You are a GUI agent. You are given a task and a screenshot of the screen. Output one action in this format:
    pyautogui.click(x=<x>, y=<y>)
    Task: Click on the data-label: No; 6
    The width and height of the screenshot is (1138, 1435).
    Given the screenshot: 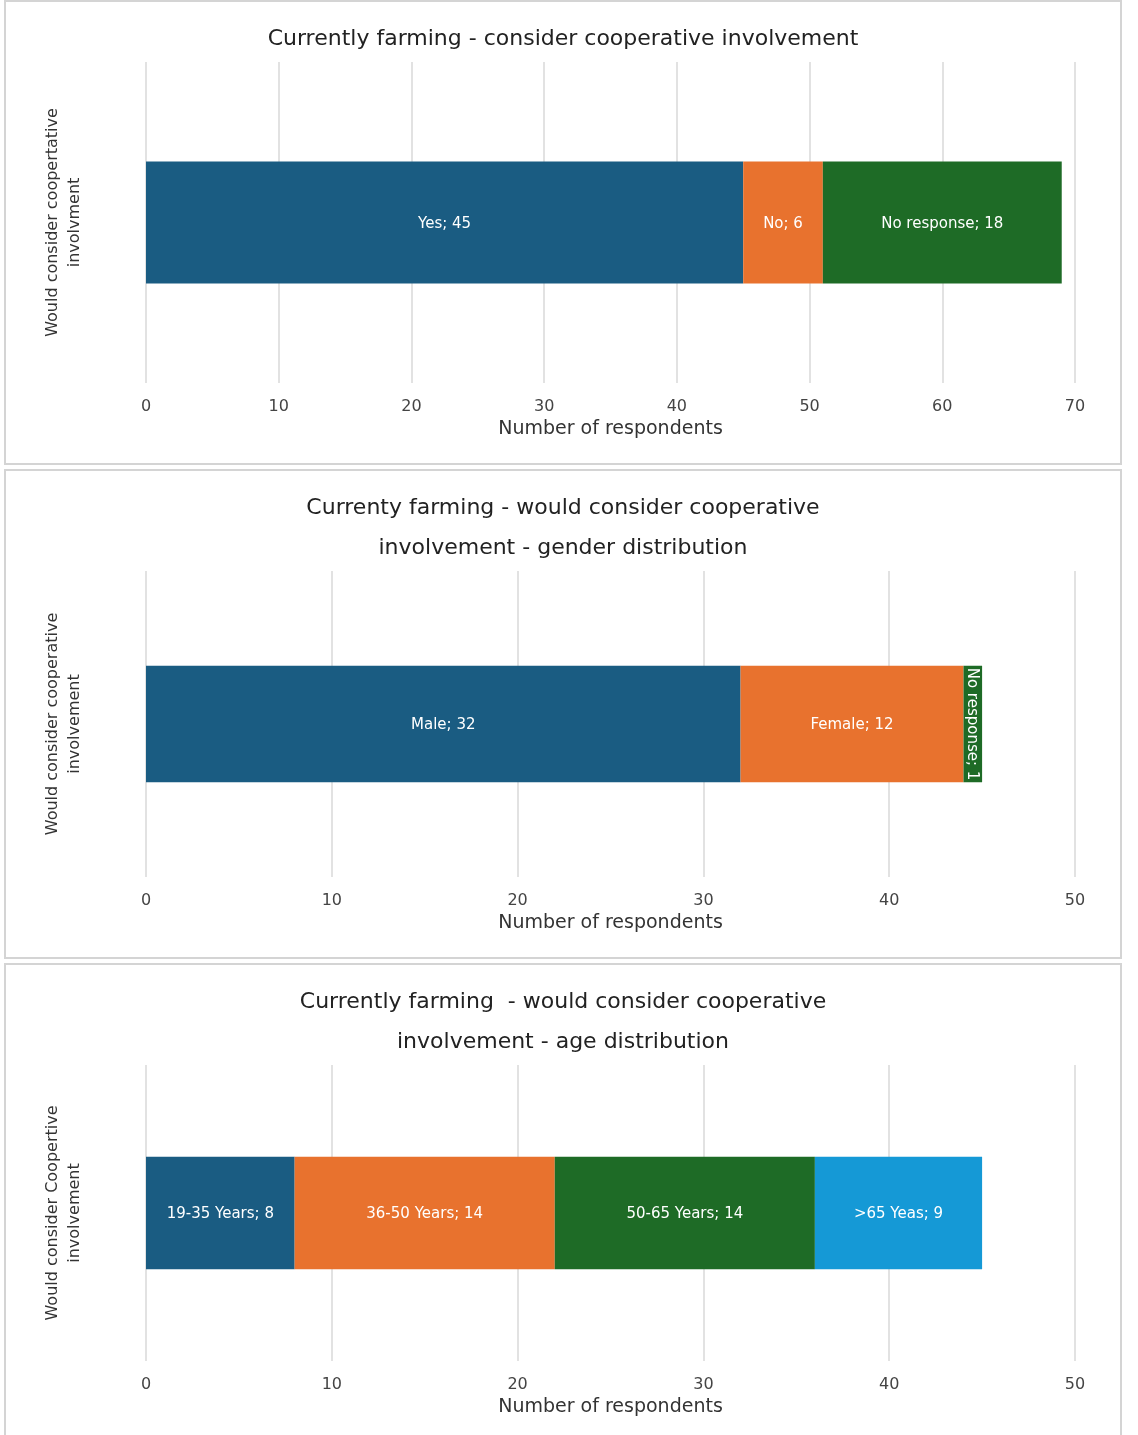 What is the action you would take?
    pyautogui.click(x=783, y=222)
    